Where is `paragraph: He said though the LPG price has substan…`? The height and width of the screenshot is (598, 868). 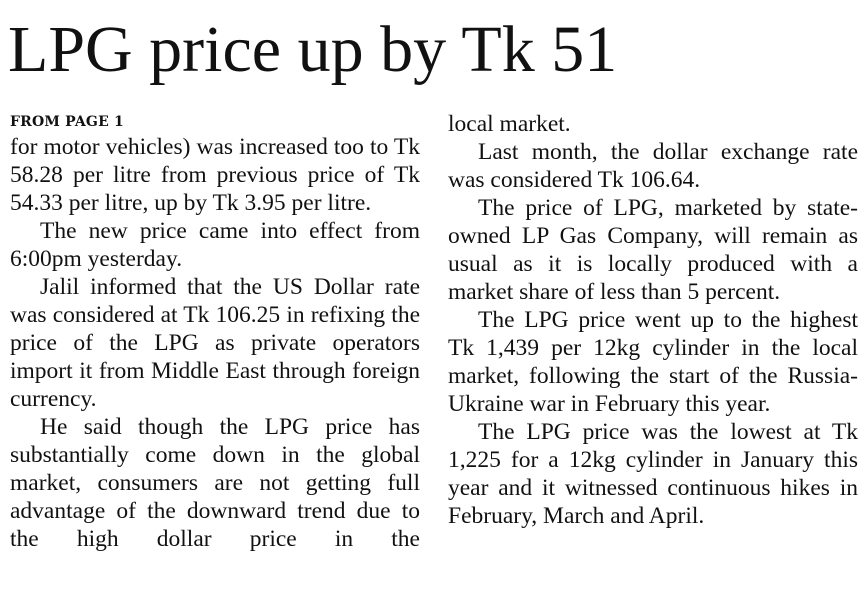
paragraph: He said though the LPG price has substan… is located at coordinates (215, 483).